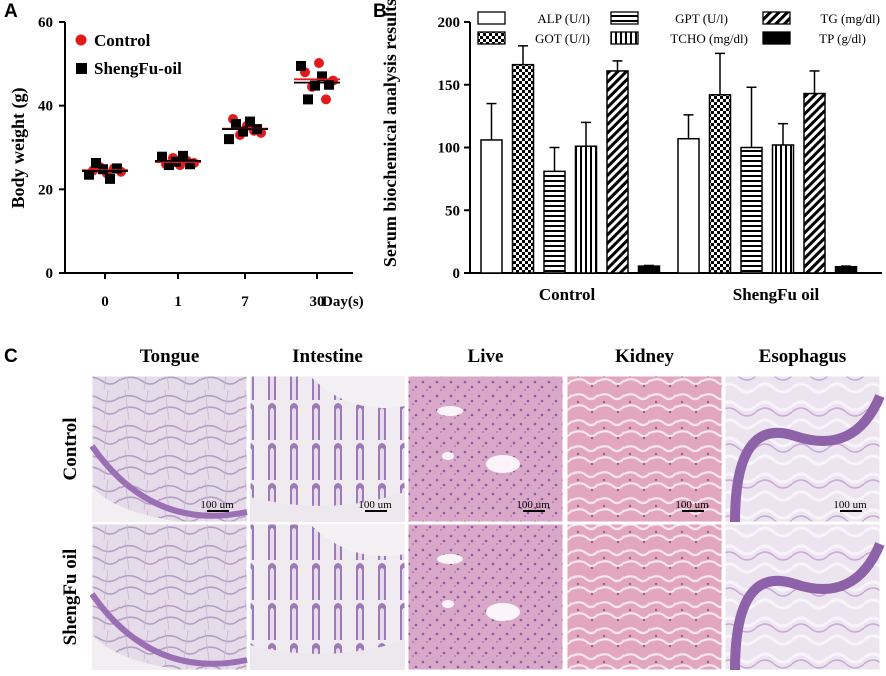 The image size is (886, 676). What do you see at coordinates (170, 356) in the screenshot?
I see `column-title: Tongue` at bounding box center [170, 356].